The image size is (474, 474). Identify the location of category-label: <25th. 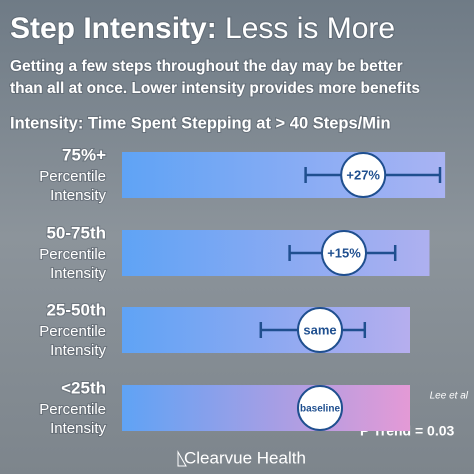
(83, 387).